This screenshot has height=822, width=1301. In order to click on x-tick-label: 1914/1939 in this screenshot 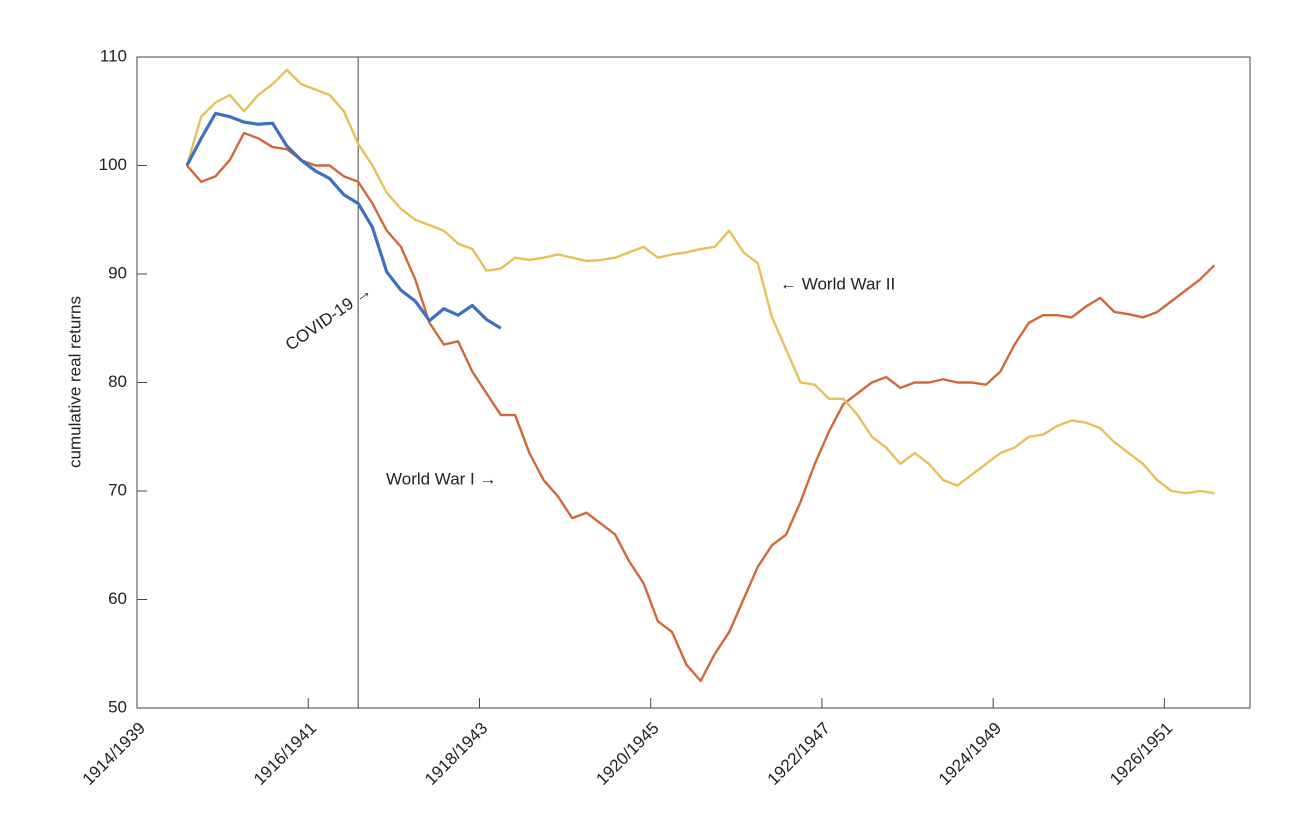, I will do `click(114, 754)`.